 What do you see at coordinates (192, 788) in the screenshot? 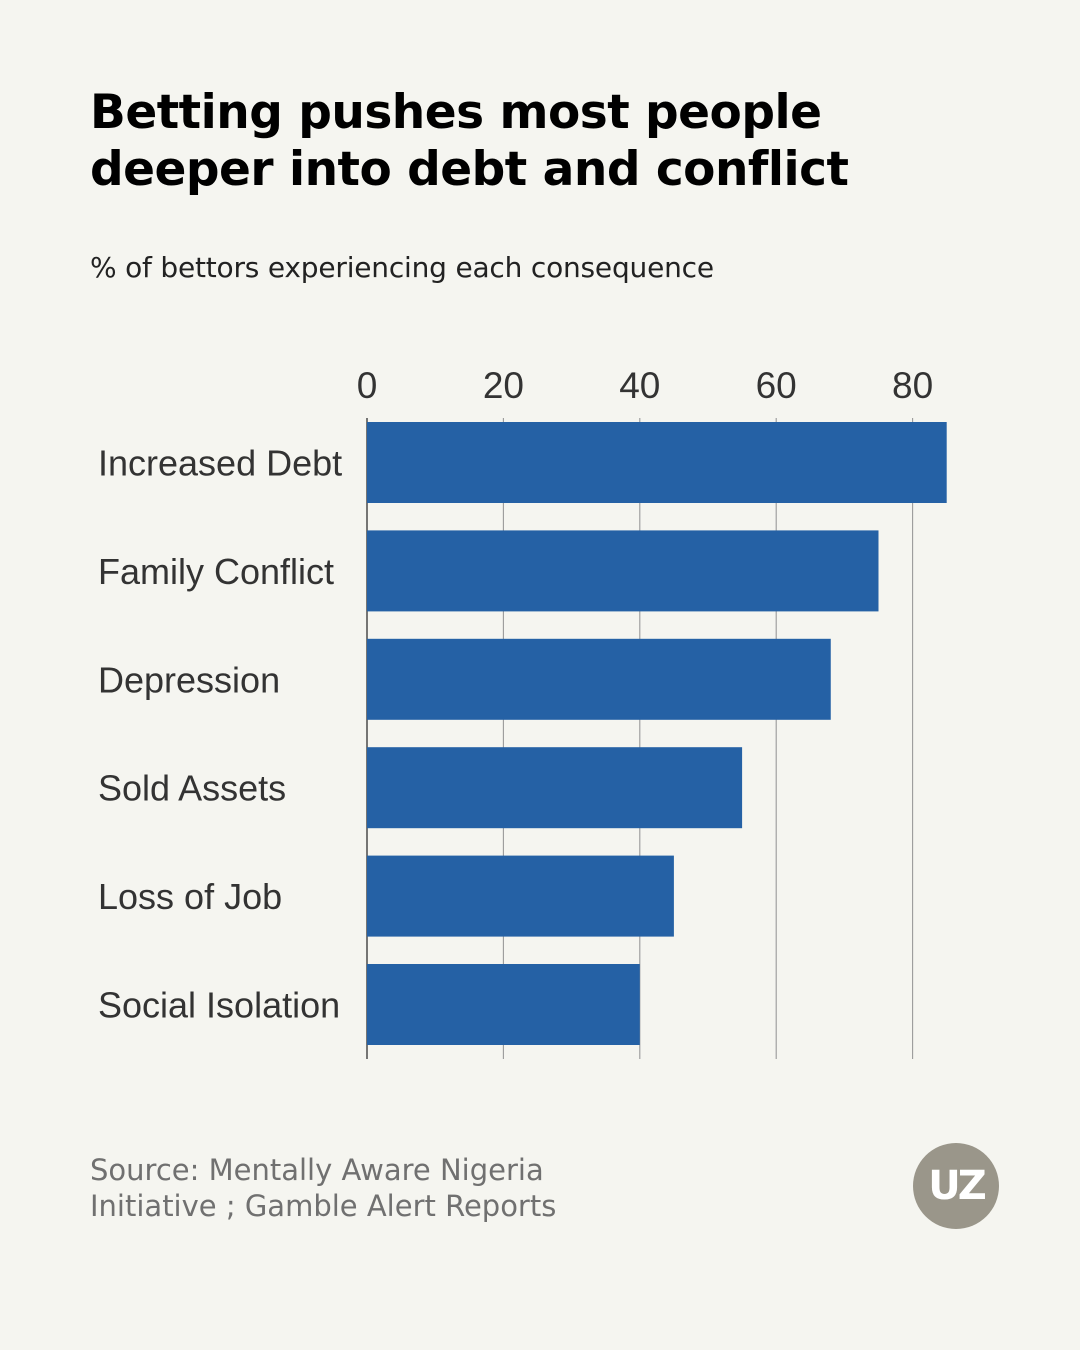
I see `category-label: Sold Assets` at bounding box center [192, 788].